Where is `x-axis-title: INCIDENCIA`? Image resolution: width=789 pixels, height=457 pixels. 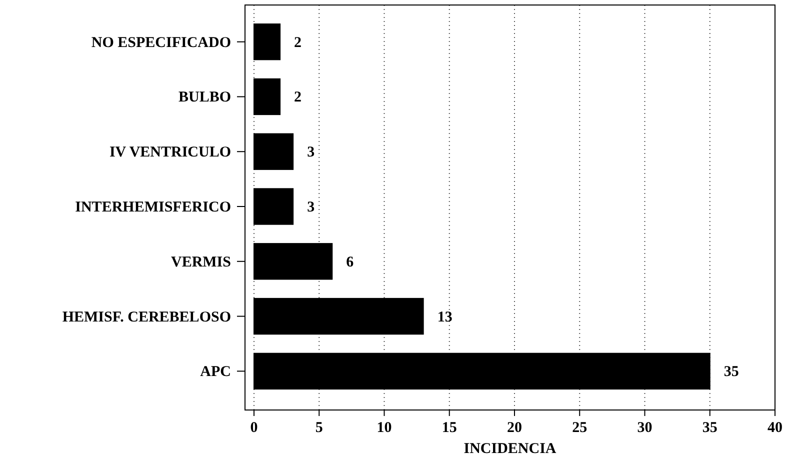 x-axis-title: INCIDENCIA is located at coordinates (510, 449).